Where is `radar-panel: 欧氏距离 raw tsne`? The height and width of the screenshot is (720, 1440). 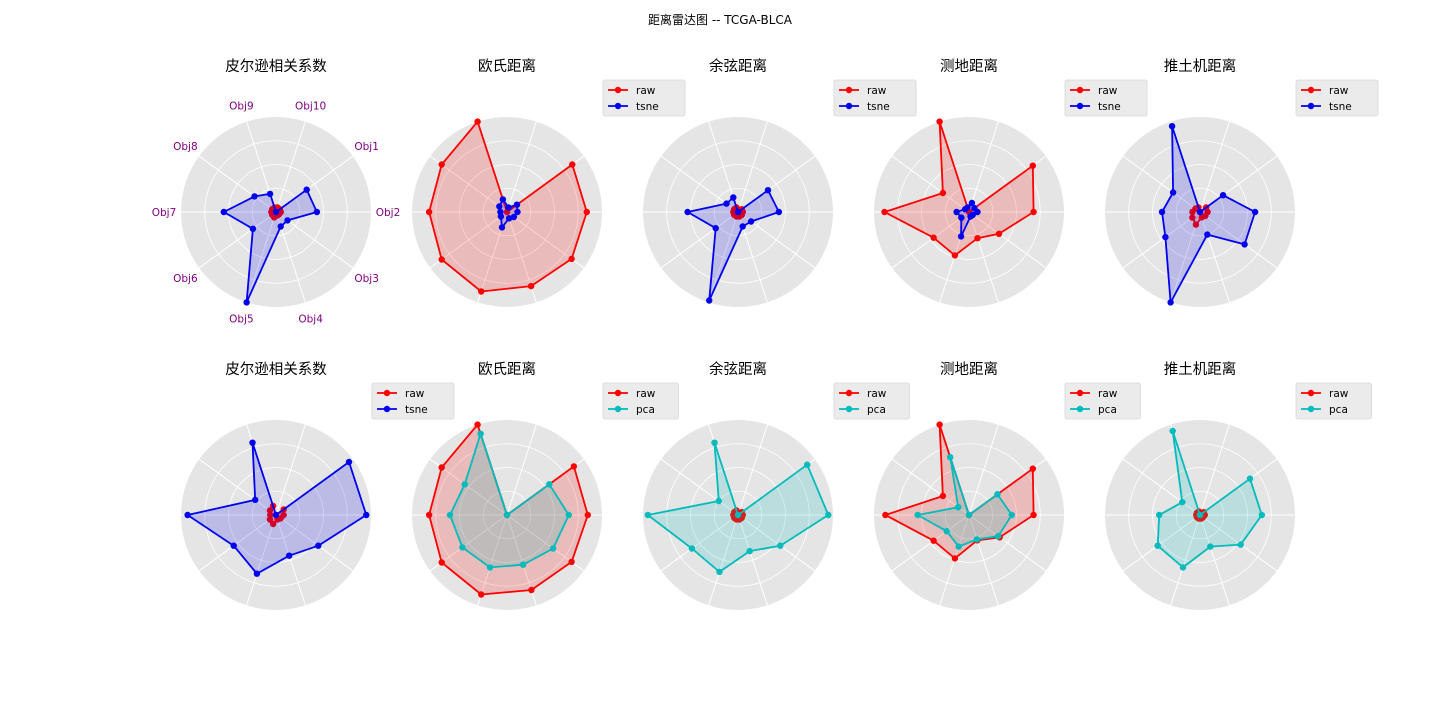 radar-panel: 欧氏距离 raw tsne is located at coordinates (549, 182).